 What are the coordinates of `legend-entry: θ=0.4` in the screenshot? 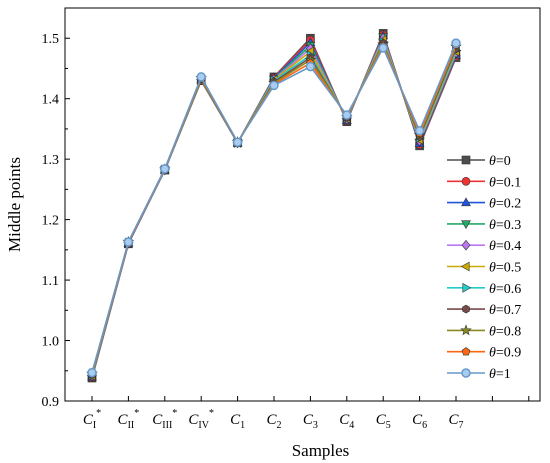 It's located at (484, 246).